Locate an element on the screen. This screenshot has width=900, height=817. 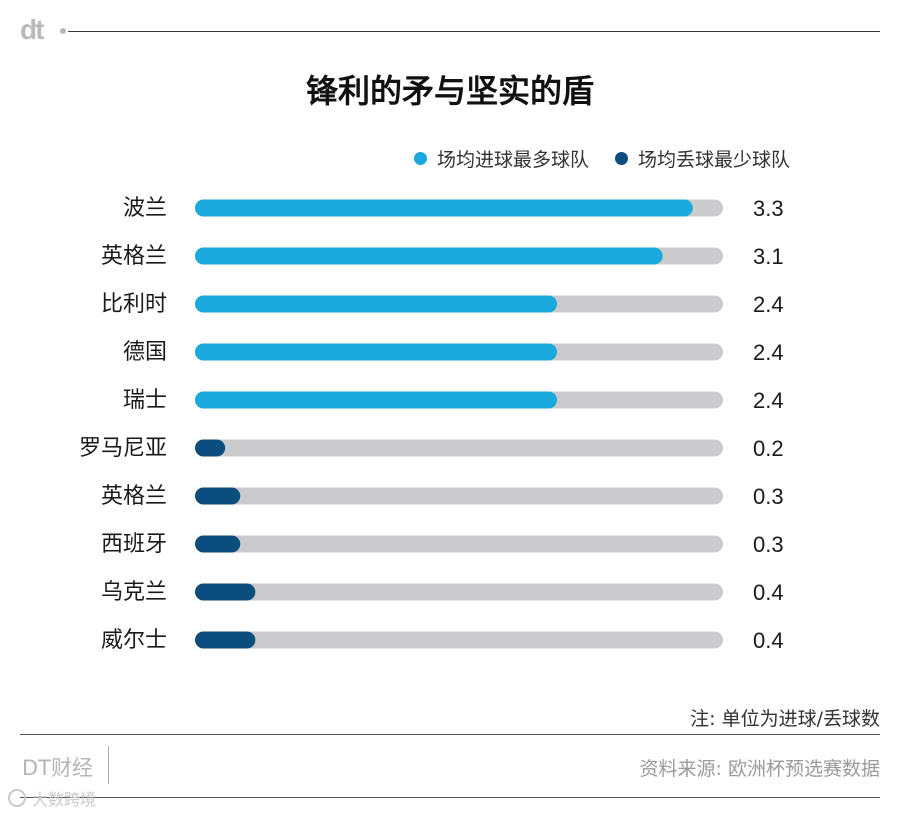
brand-separator is located at coordinates (108, 765).